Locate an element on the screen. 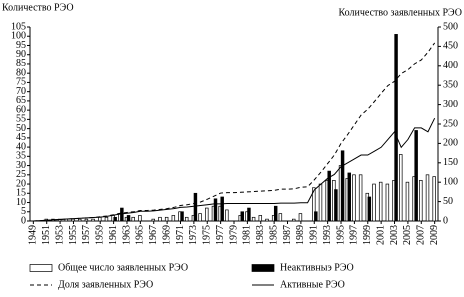  y-tick-label: 100 is located at coordinates (18, 36).